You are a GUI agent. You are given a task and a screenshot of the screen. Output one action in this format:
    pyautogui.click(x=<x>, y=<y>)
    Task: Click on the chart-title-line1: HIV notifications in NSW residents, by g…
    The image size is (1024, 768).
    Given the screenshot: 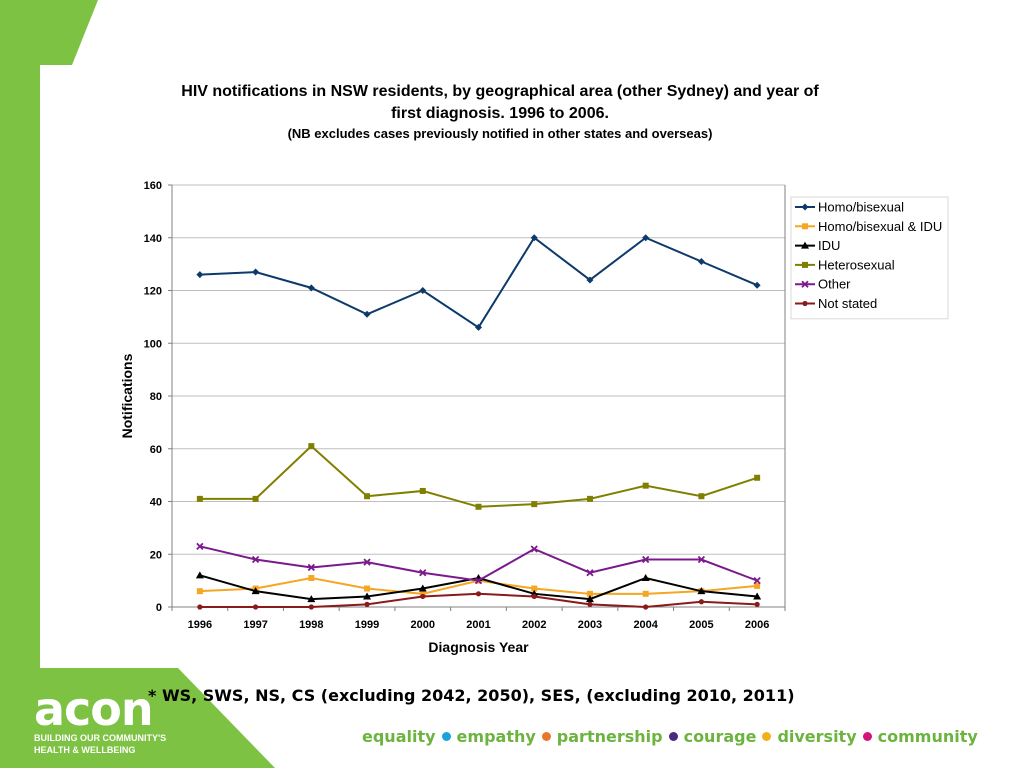 What is the action you would take?
    pyautogui.click(x=500, y=91)
    